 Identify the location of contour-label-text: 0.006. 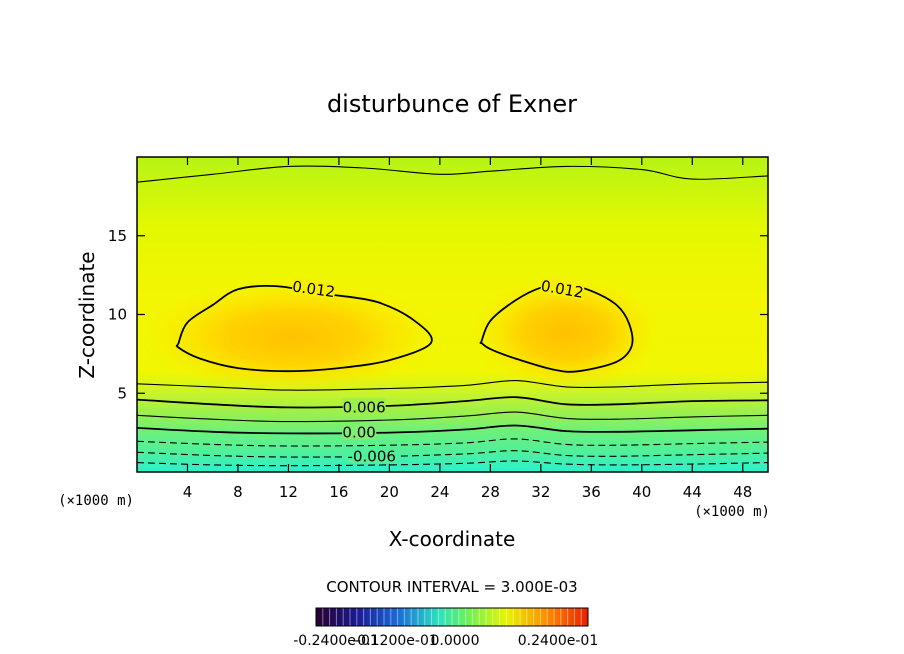
(364, 407).